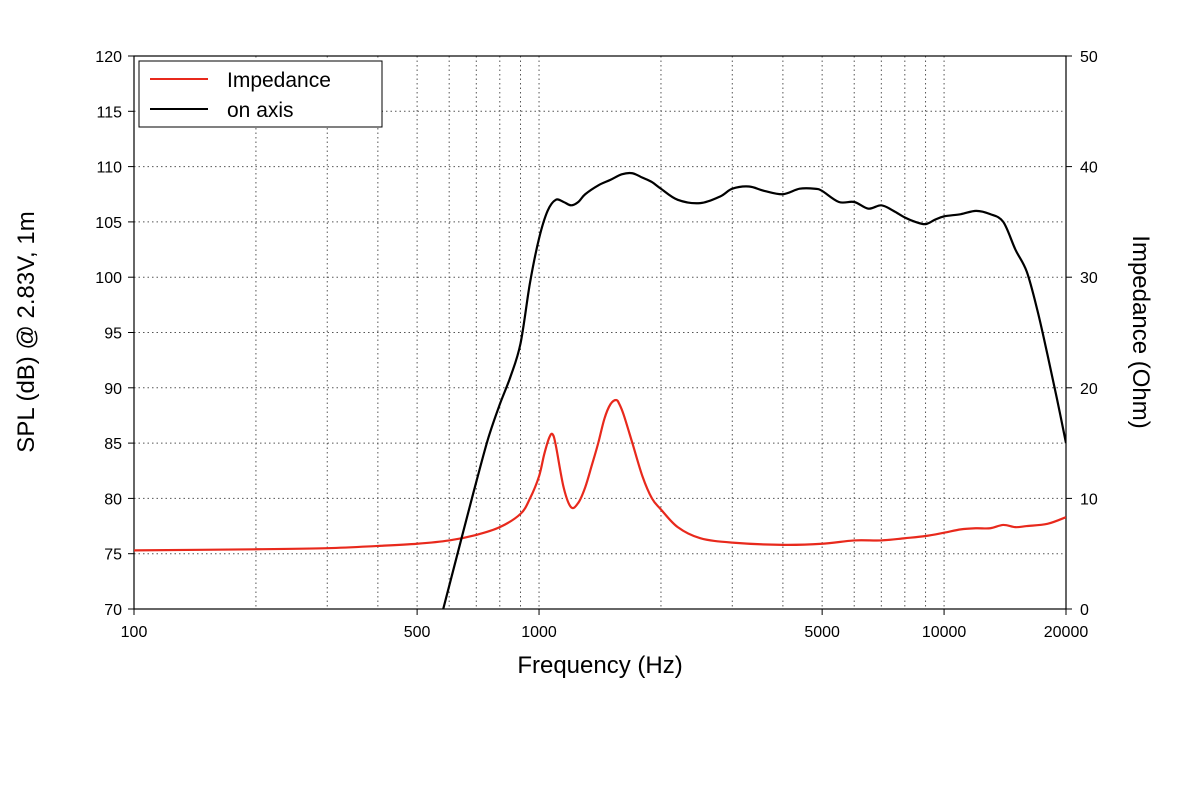 The height and width of the screenshot is (790, 1200). I want to click on x-tick-label: 5000, so click(822, 632).